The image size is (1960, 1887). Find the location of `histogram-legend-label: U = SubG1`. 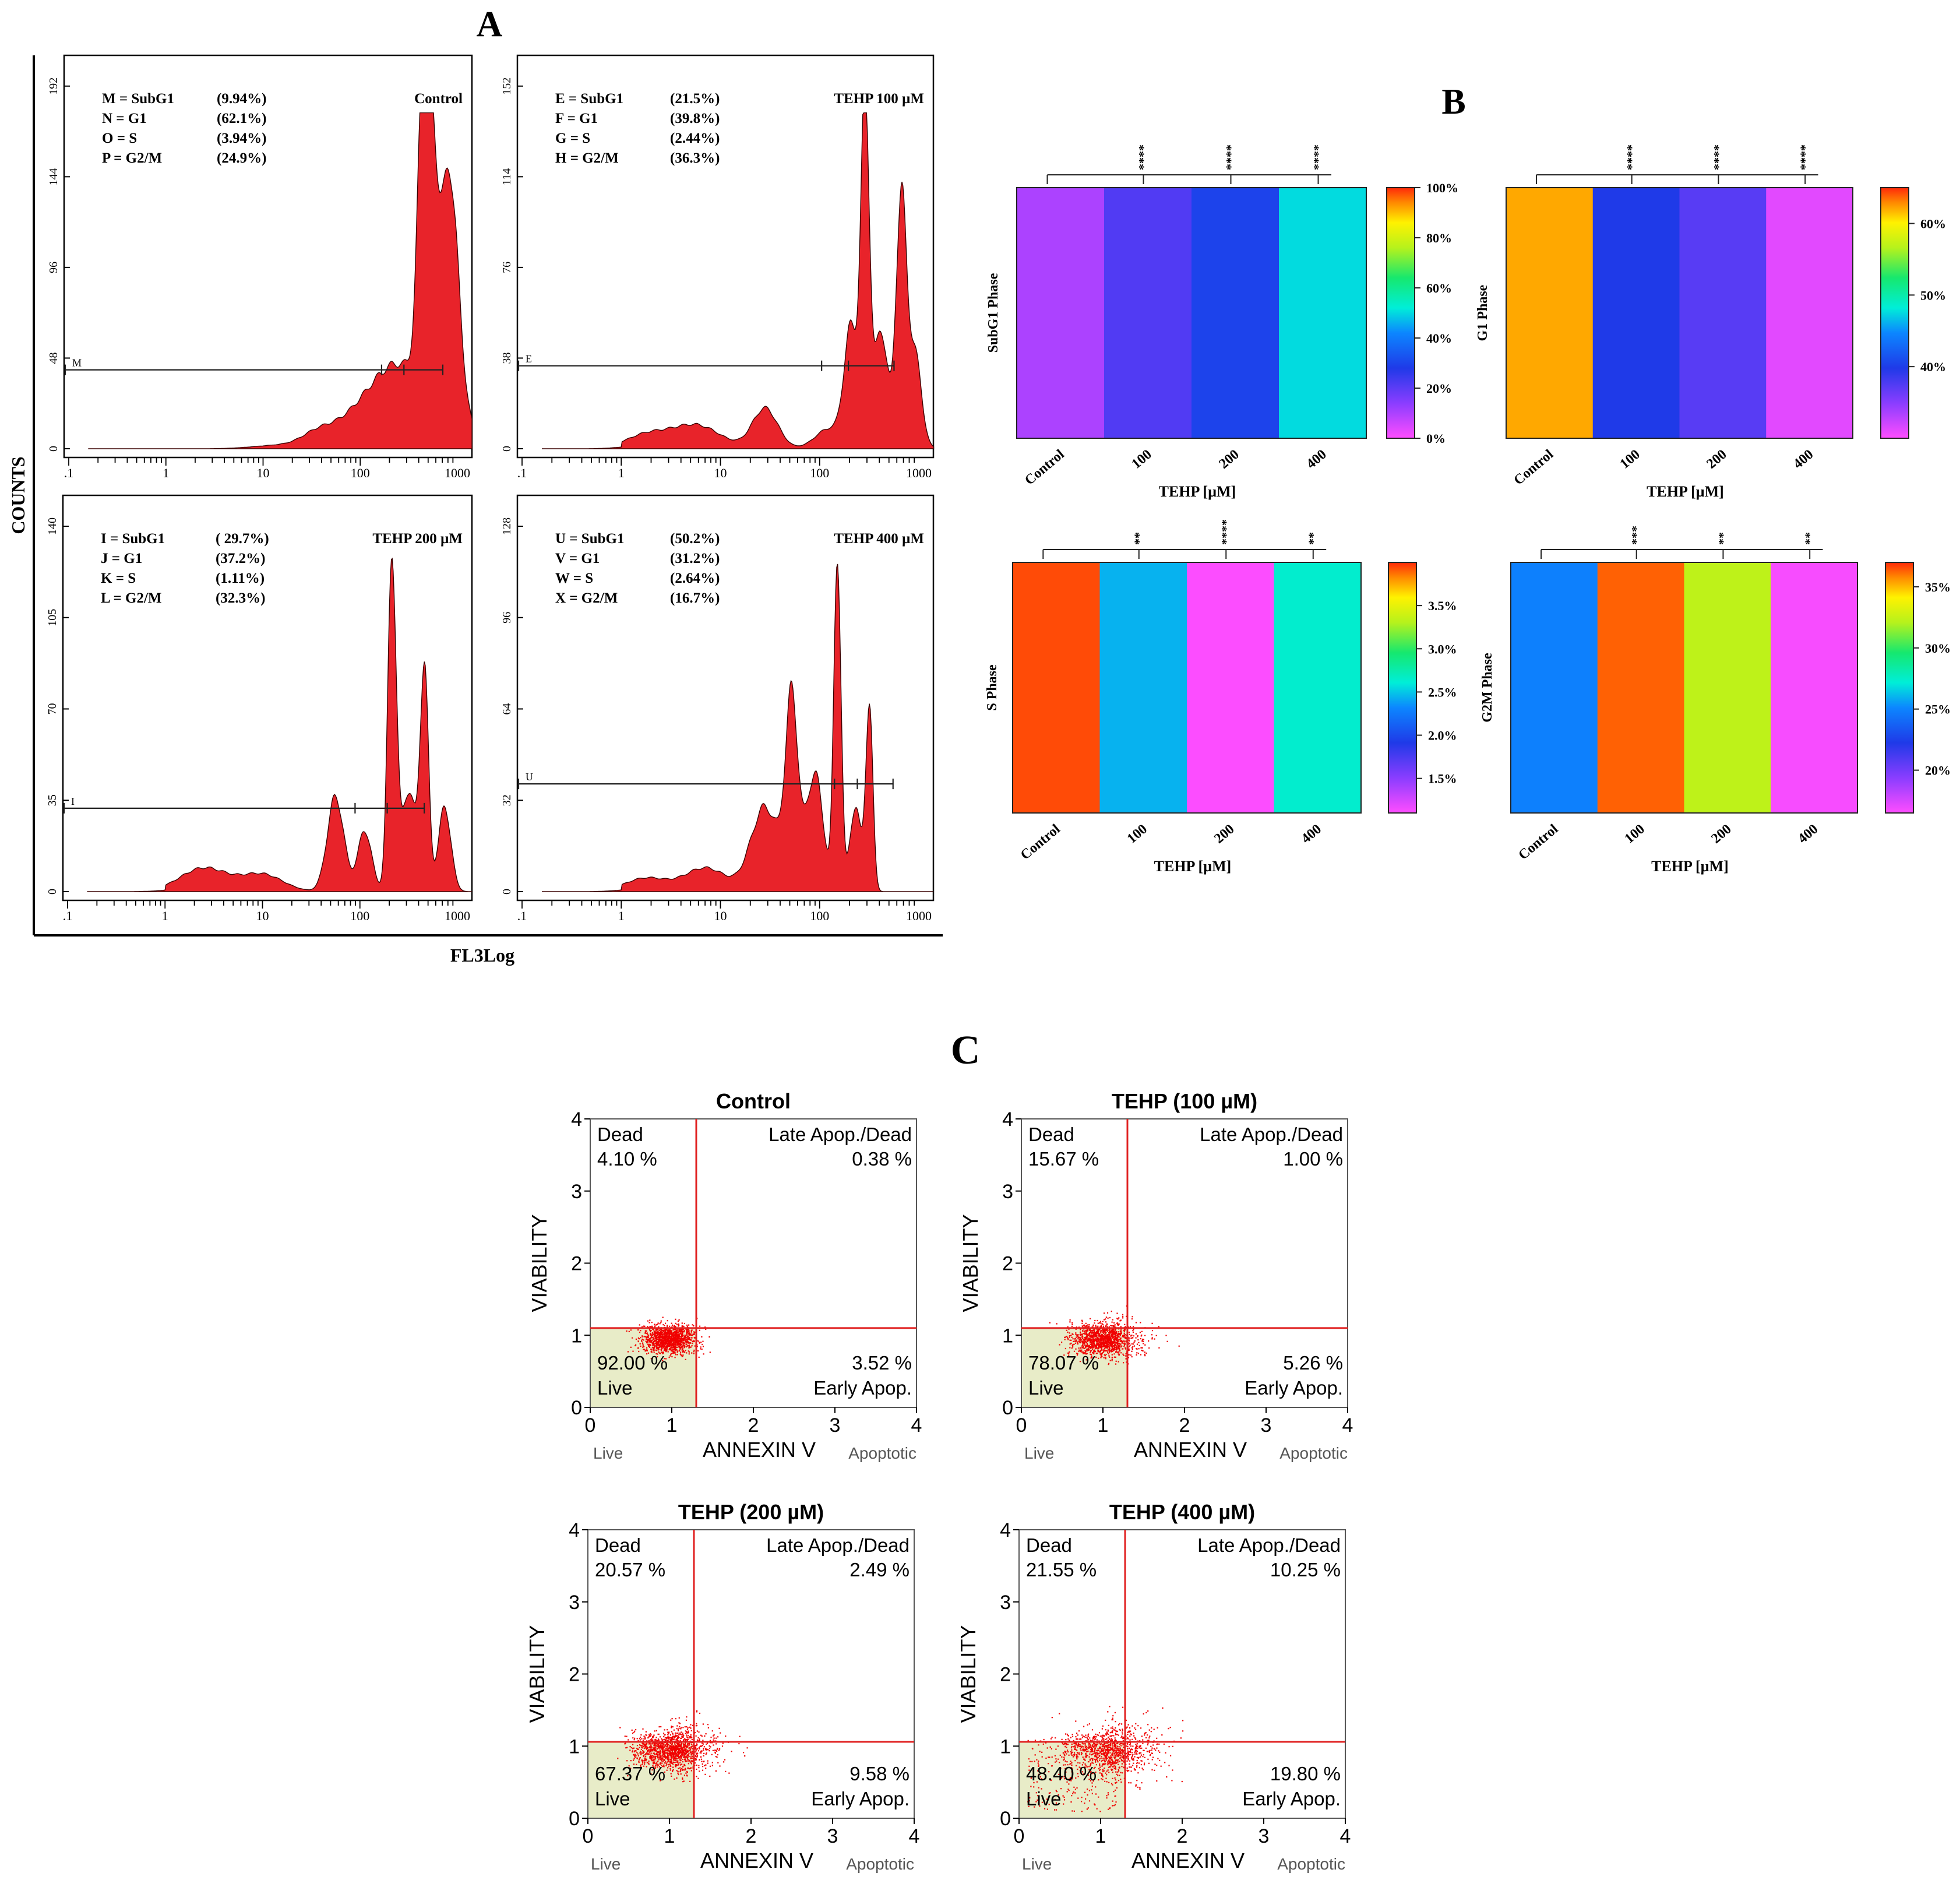

histogram-legend-label: U = SubG1 is located at coordinates (589, 539).